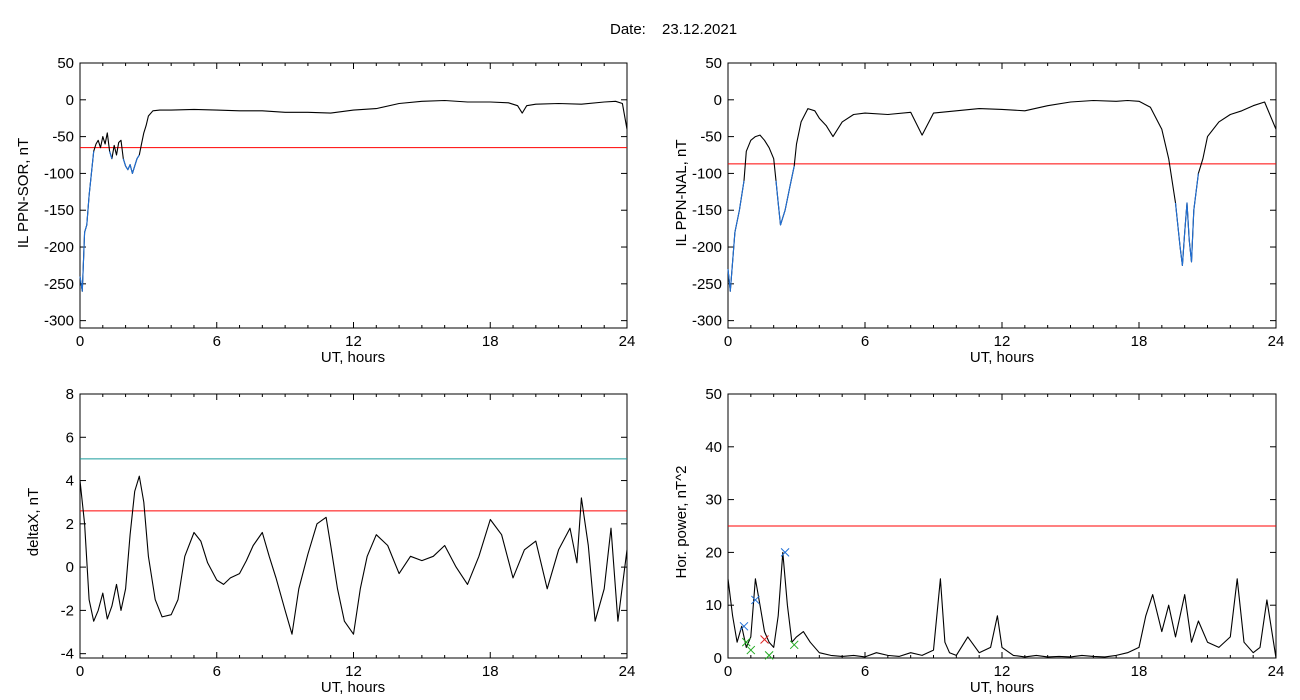 The height and width of the screenshot is (700, 1300). Describe the element at coordinates (1002, 357) in the screenshot. I see `xlabel-nal: UT, hours` at that location.